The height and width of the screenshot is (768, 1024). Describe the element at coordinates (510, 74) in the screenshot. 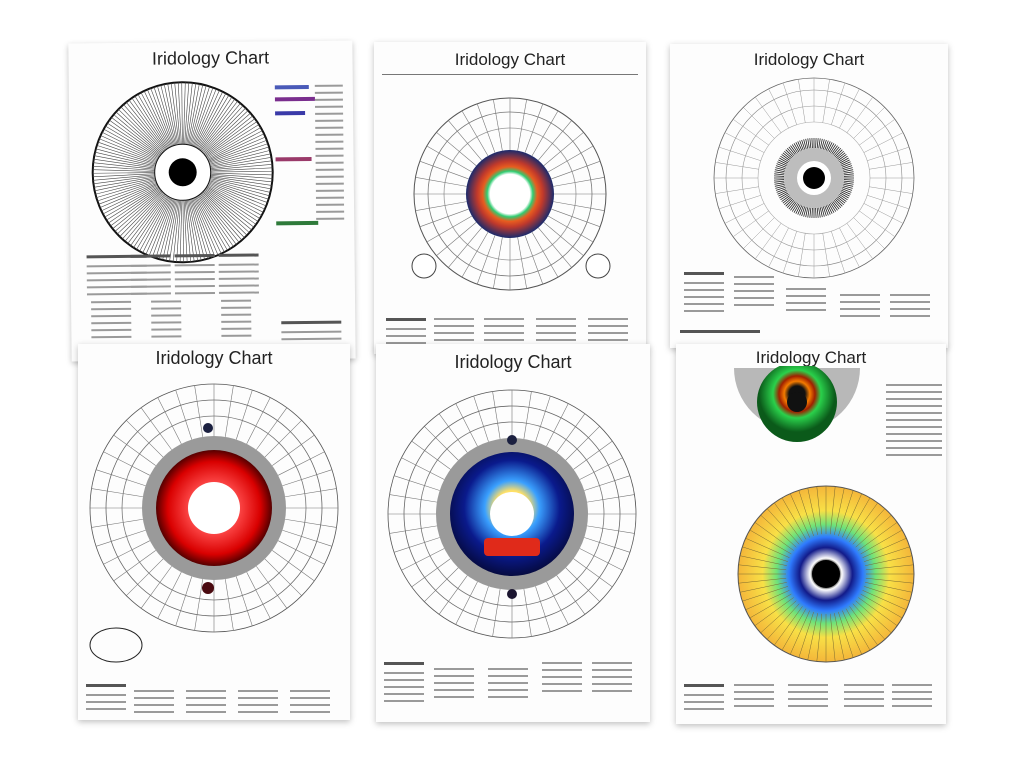

I see `title-rule` at that location.